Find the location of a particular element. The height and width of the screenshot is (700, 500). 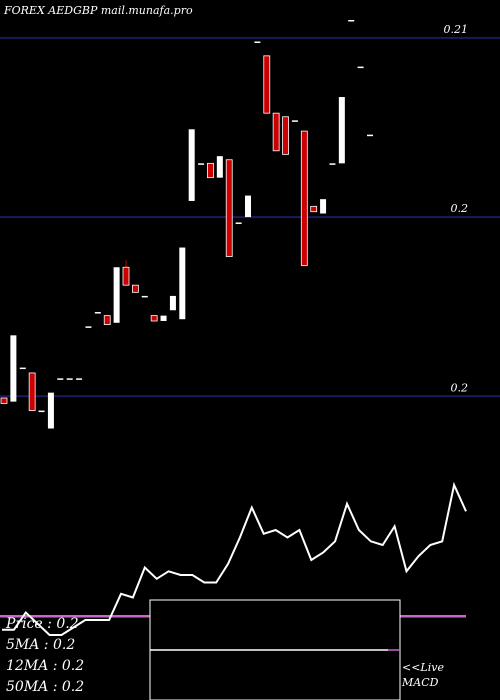

ma12-value: 12MA : 0.2 is located at coordinates (45, 666).